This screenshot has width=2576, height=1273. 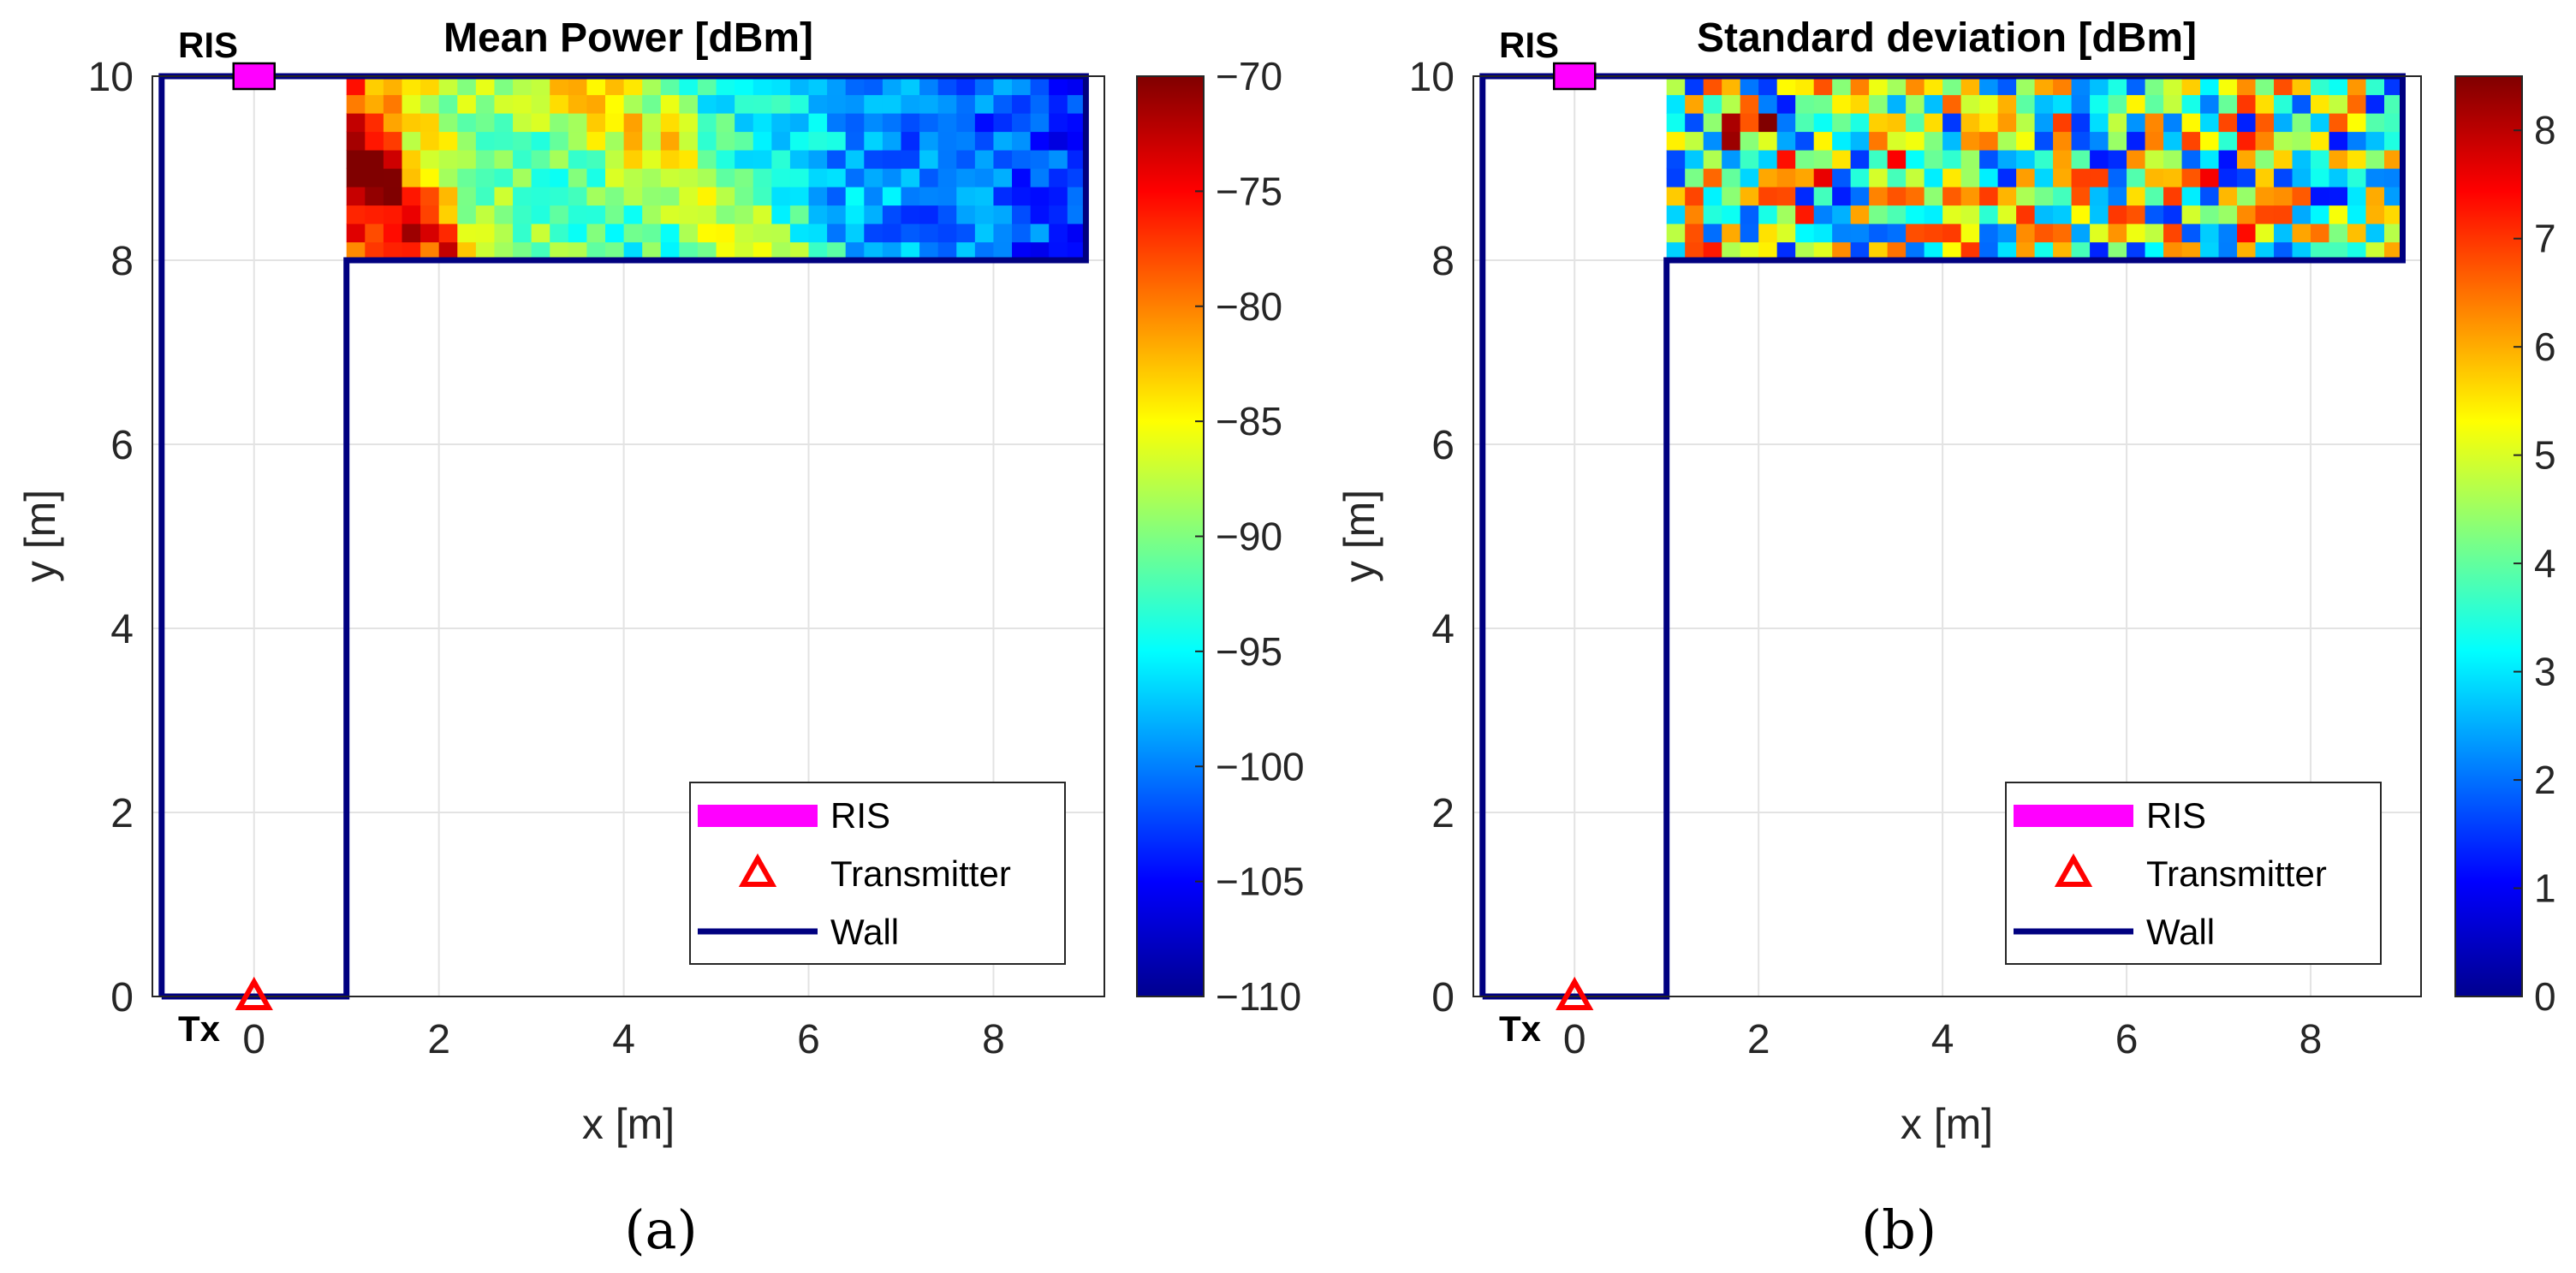 I want to click on y-tick-label: 4, so click(x=1443, y=629).